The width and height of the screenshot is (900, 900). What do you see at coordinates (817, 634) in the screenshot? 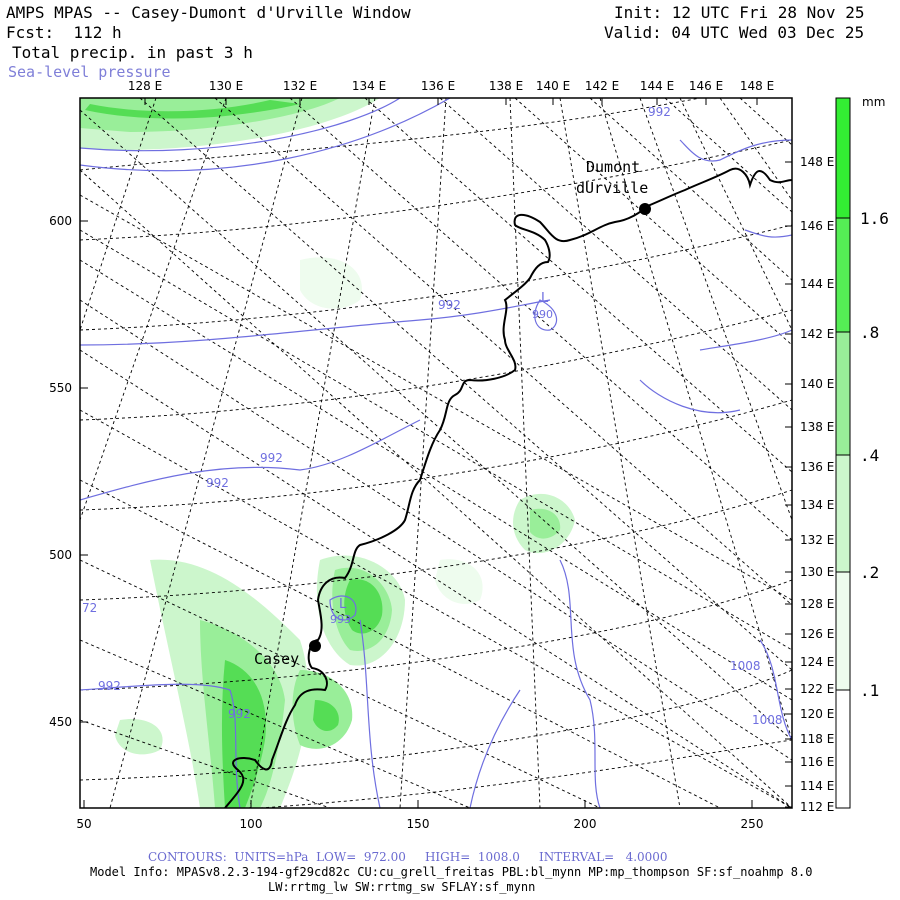
I see `right-lon-label: 126 E` at bounding box center [817, 634].